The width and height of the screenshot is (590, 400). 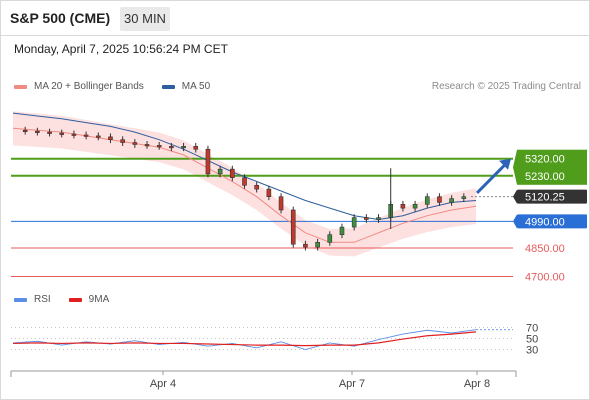 What do you see at coordinates (545, 160) in the screenshot?
I see `resistance-label: 5320.00` at bounding box center [545, 160].